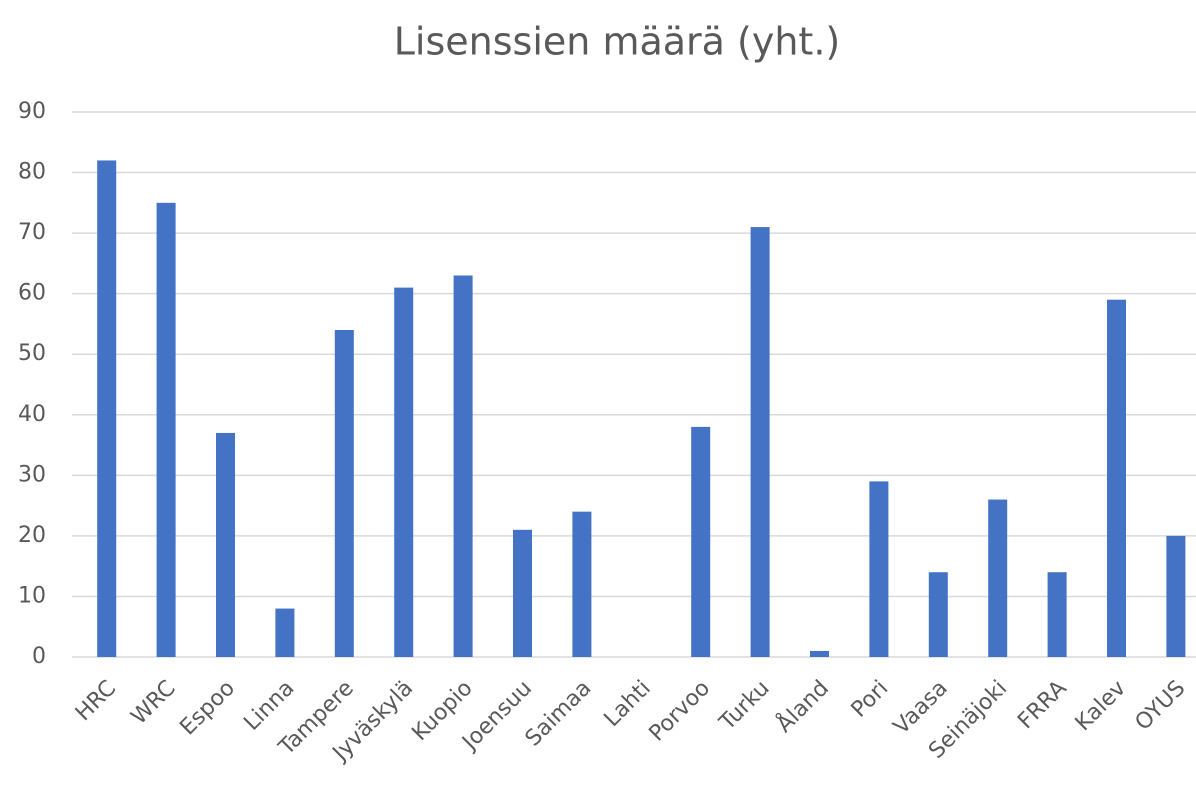  I want to click on x-tick-label: Saimaa, so click(559, 714).